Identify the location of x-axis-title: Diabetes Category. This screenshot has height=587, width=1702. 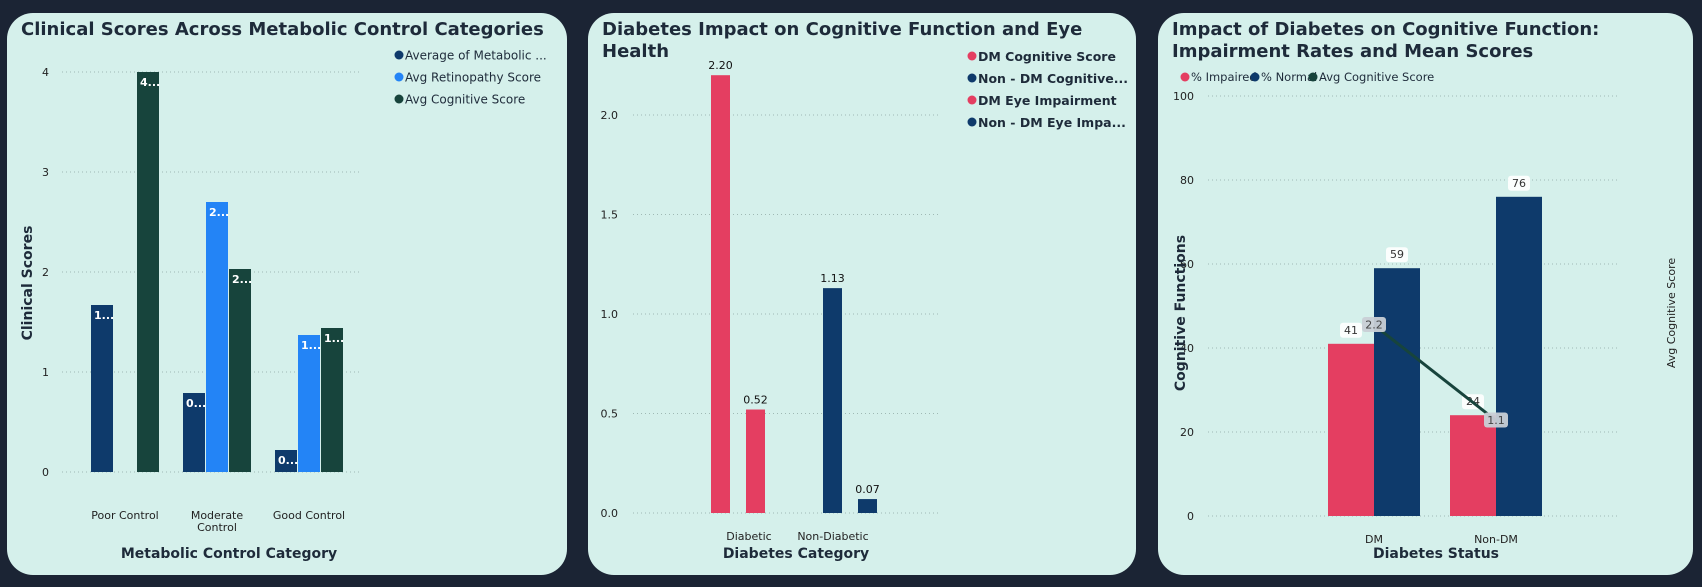
(796, 554).